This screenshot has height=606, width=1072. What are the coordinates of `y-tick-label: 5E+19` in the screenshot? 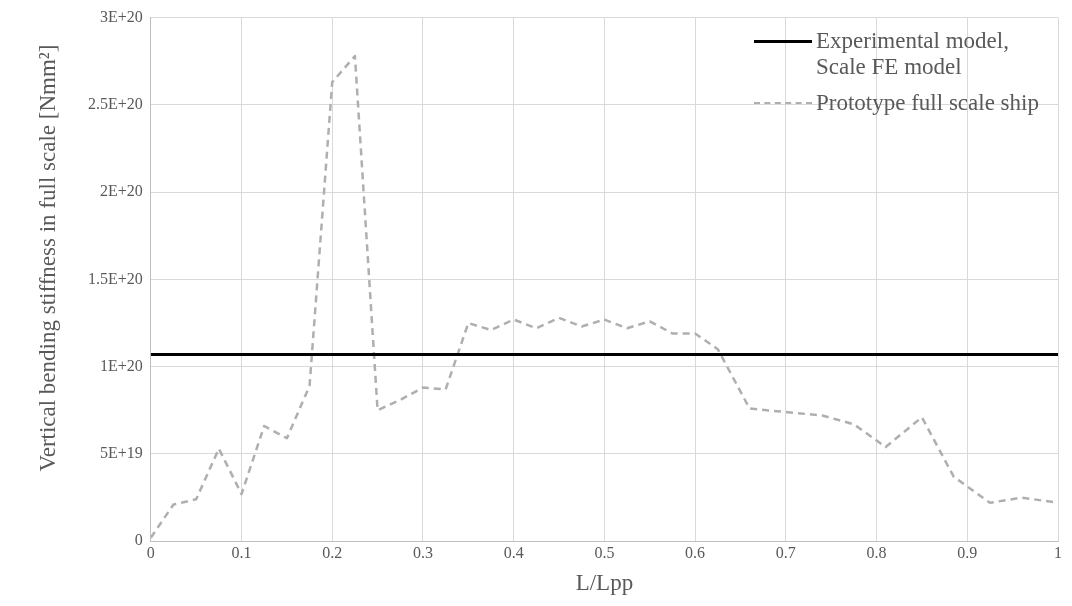 It's located at (121, 453).